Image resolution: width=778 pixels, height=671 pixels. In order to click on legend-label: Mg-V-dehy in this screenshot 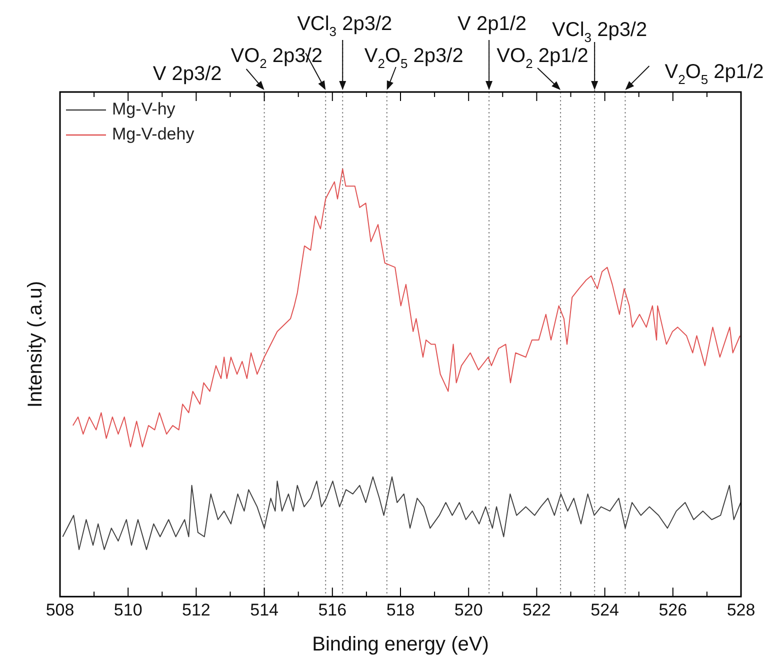, I will do `click(153, 134)`.